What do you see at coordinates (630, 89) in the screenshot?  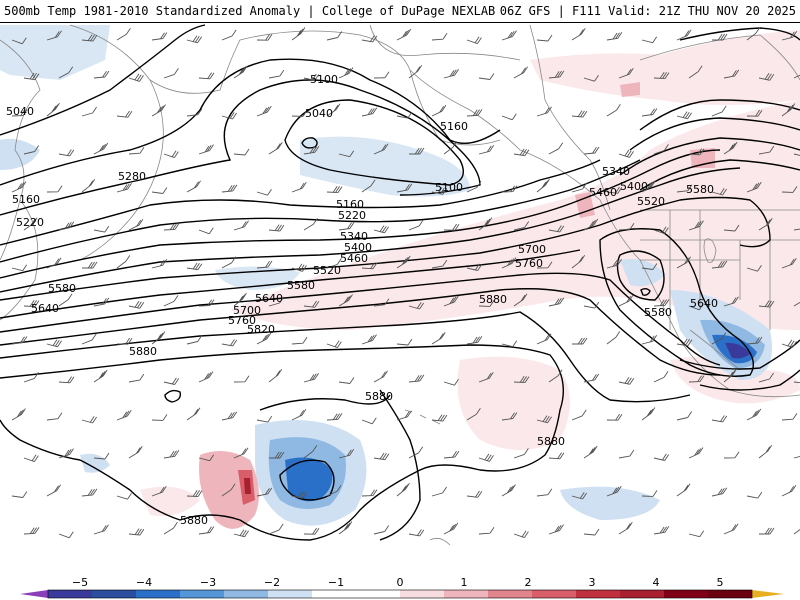 I see `anomaly-positive-region` at bounding box center [630, 89].